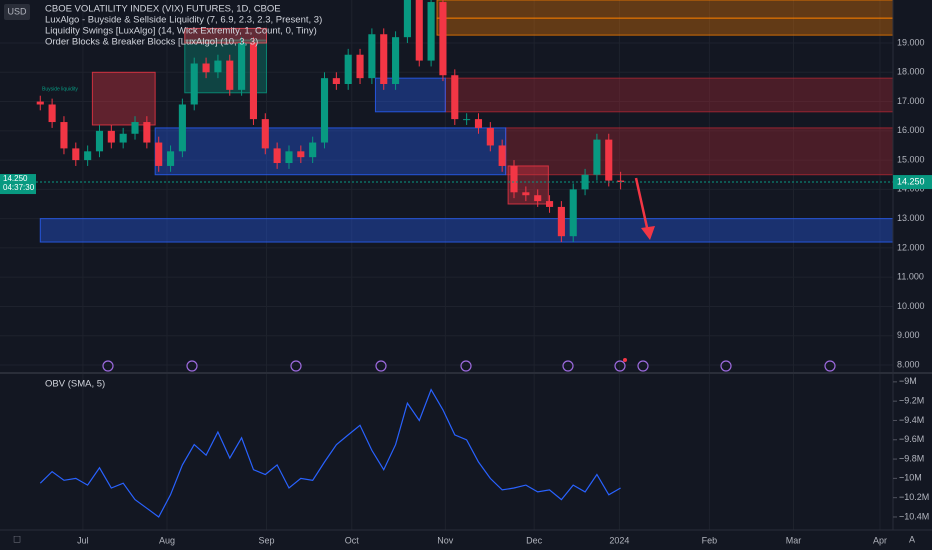  What do you see at coordinates (910, 277) in the screenshot?
I see `y-tick-label: 11.000` at bounding box center [910, 277].